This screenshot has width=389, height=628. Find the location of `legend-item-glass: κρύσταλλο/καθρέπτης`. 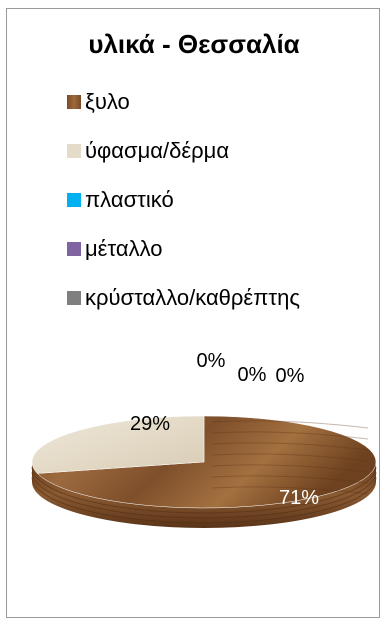

legend-item-glass: κρύσταλλο/καθρέπτης is located at coordinates (183, 297).